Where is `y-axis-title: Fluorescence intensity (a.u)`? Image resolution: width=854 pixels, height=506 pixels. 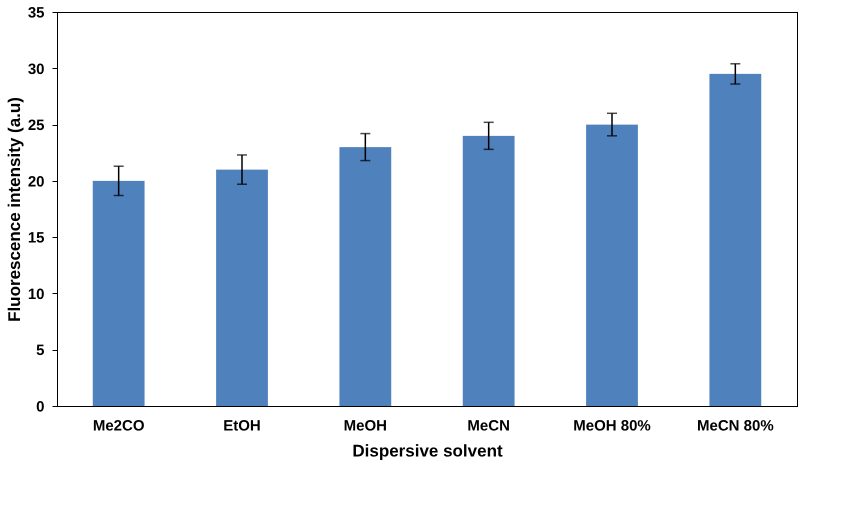 y-axis-title: Fluorescence intensity (a.u) is located at coordinates (14, 209).